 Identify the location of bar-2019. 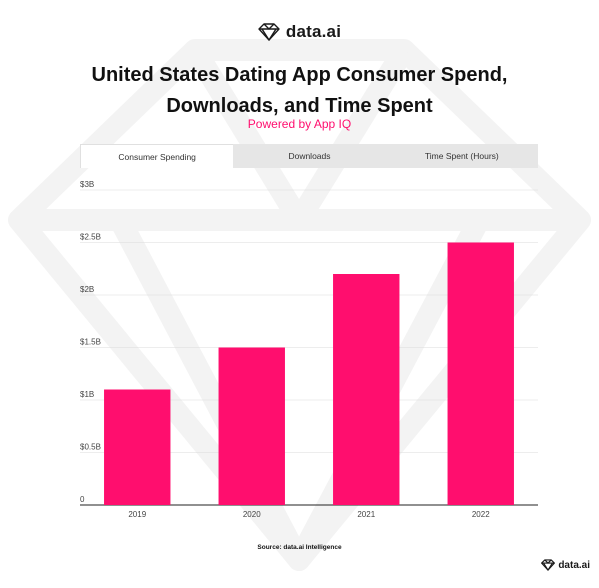
(137, 447).